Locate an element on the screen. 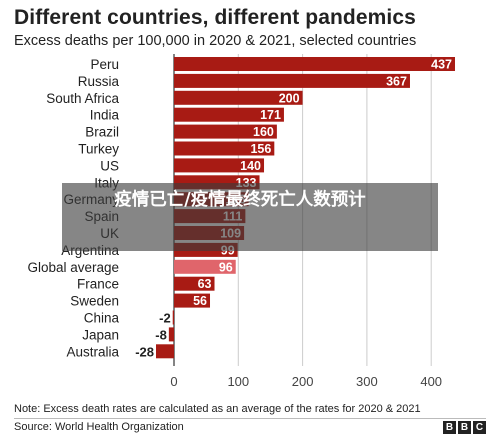 This screenshot has width=500, height=437. value-label: 96 is located at coordinates (226, 267).